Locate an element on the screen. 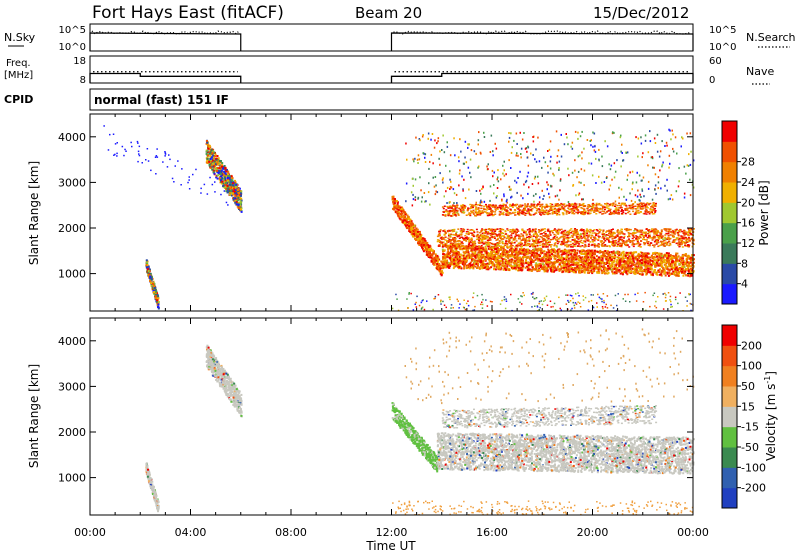 The image size is (800, 554). colorbar-tick-label-6: 28 is located at coordinates (748, 162).